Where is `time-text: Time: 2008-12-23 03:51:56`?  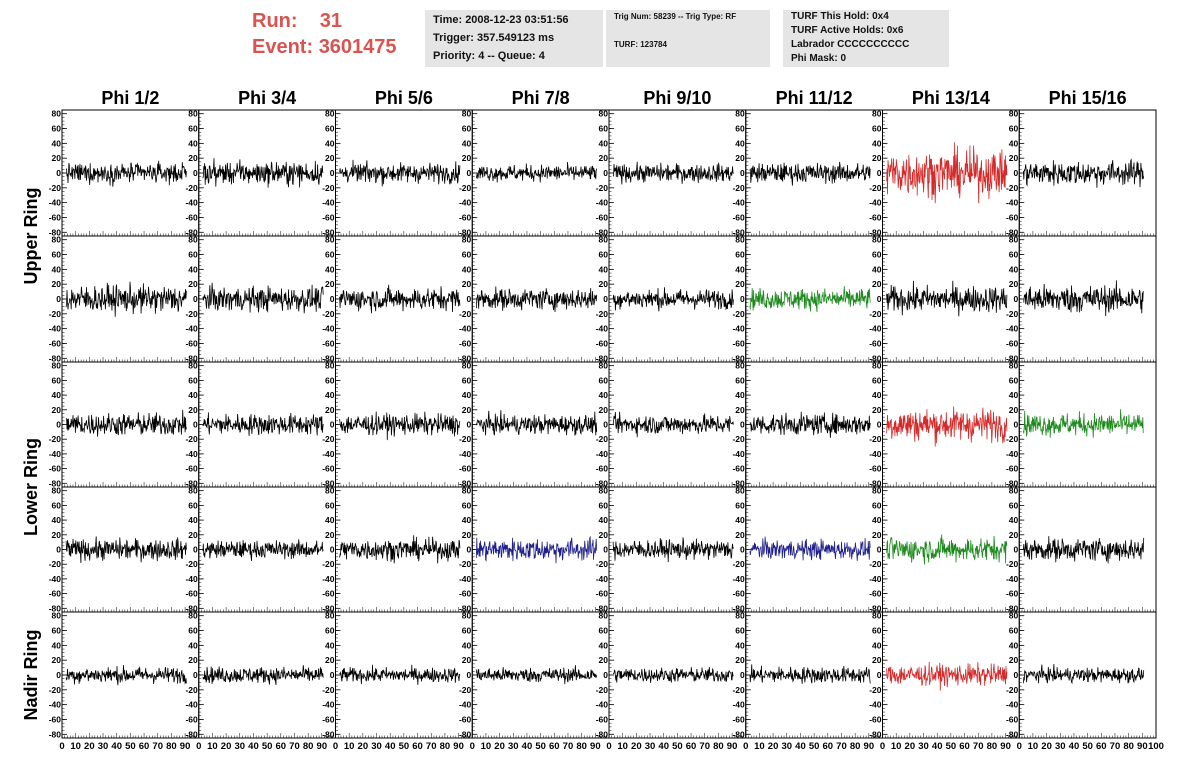 time-text: Time: 2008-12-23 03:51:56 is located at coordinates (501, 20).